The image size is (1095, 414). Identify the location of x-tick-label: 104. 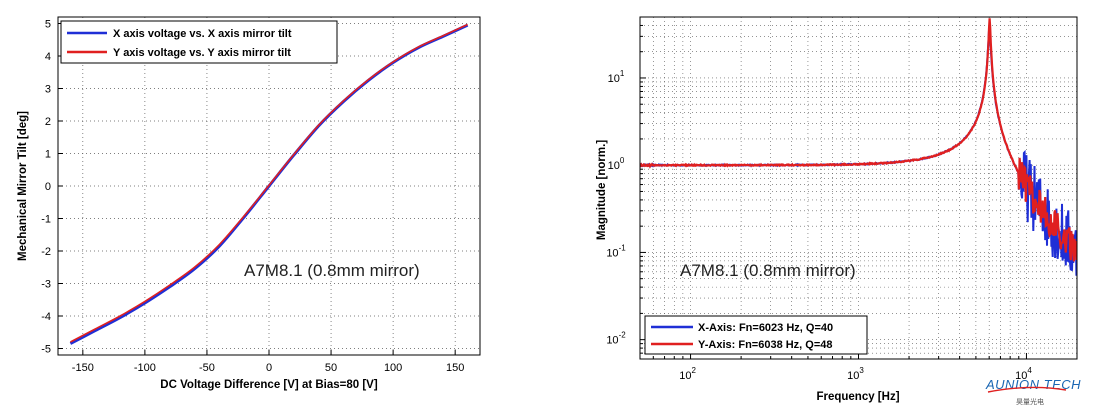
(1023, 374).